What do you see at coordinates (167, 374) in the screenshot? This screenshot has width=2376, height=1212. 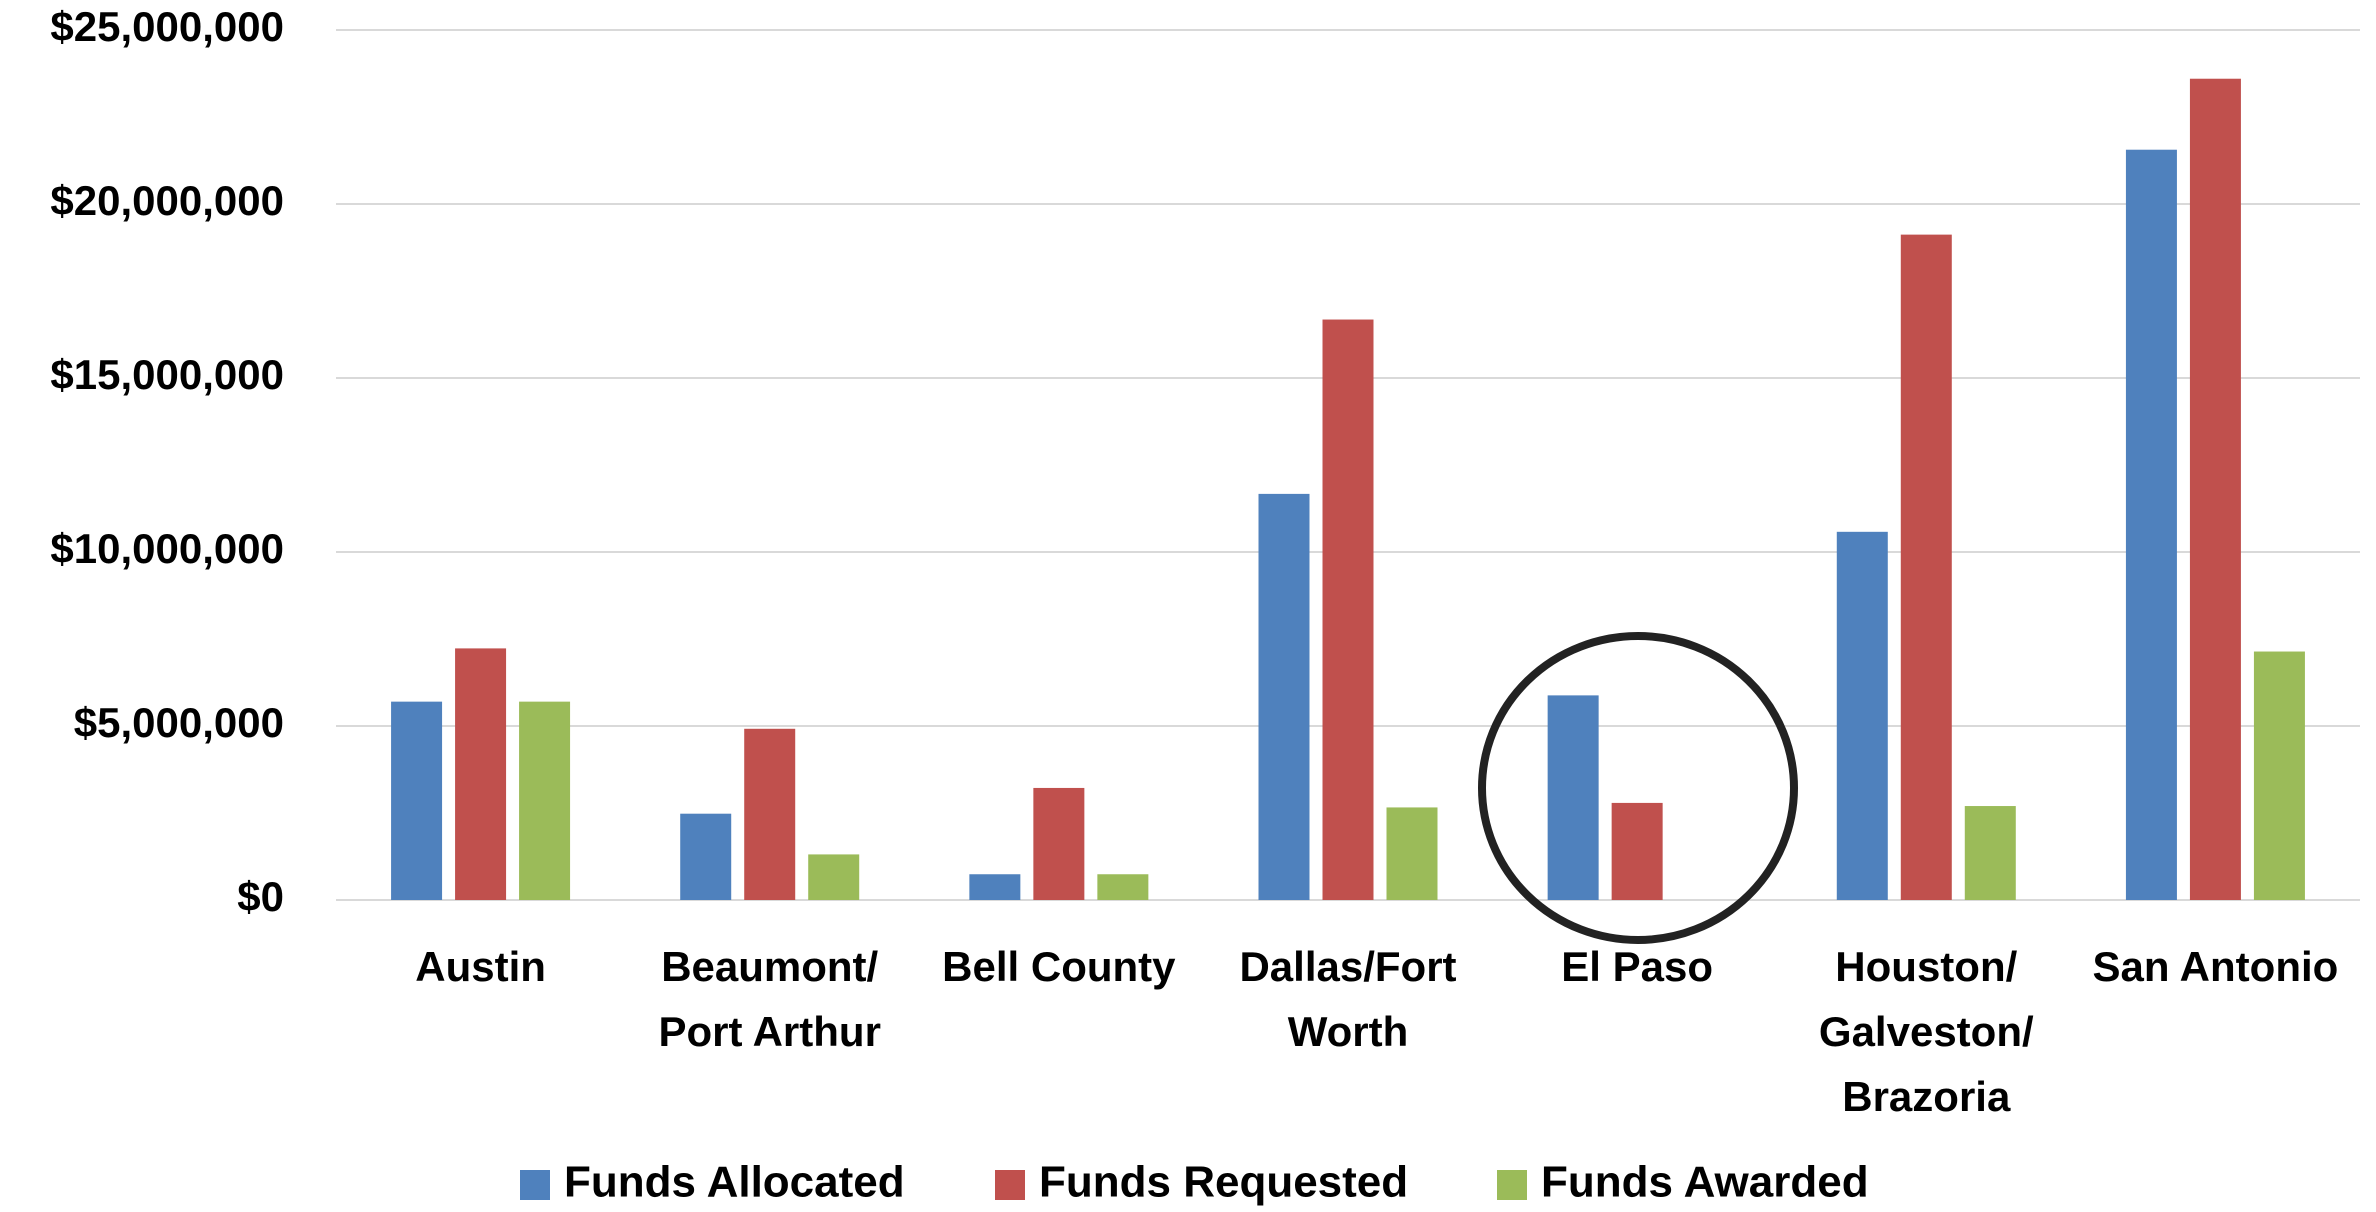 I see `y-tick-label: $15,000,000` at bounding box center [167, 374].